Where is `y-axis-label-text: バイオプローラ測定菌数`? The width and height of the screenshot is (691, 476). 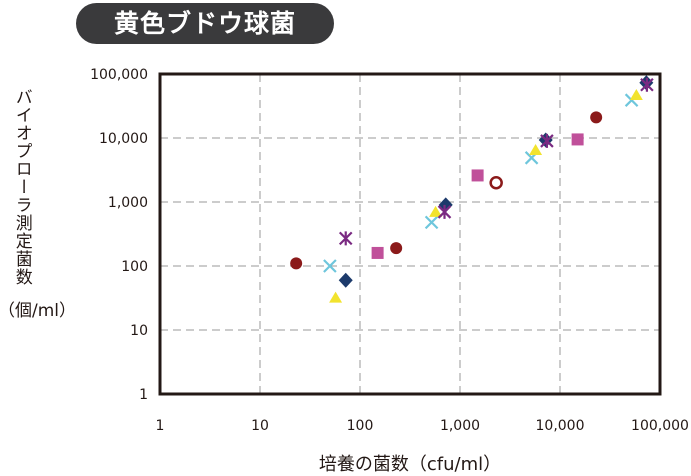
y-axis-label-text: バイオプローラ測定菌数 is located at coordinates (21, 187).